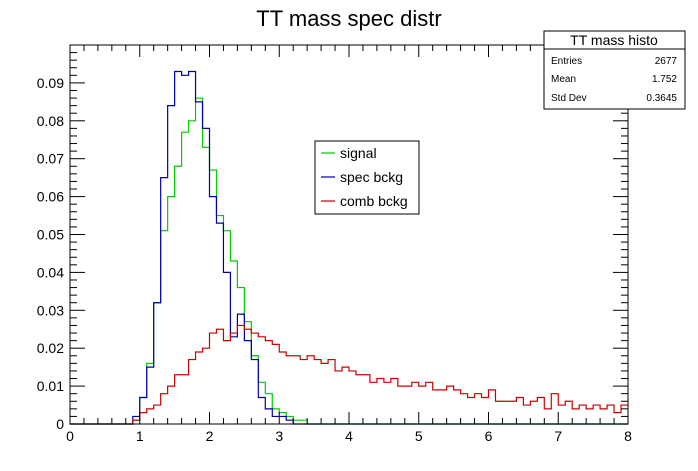  What do you see at coordinates (70, 436) in the screenshot?
I see `x-tick-label: 0` at bounding box center [70, 436].